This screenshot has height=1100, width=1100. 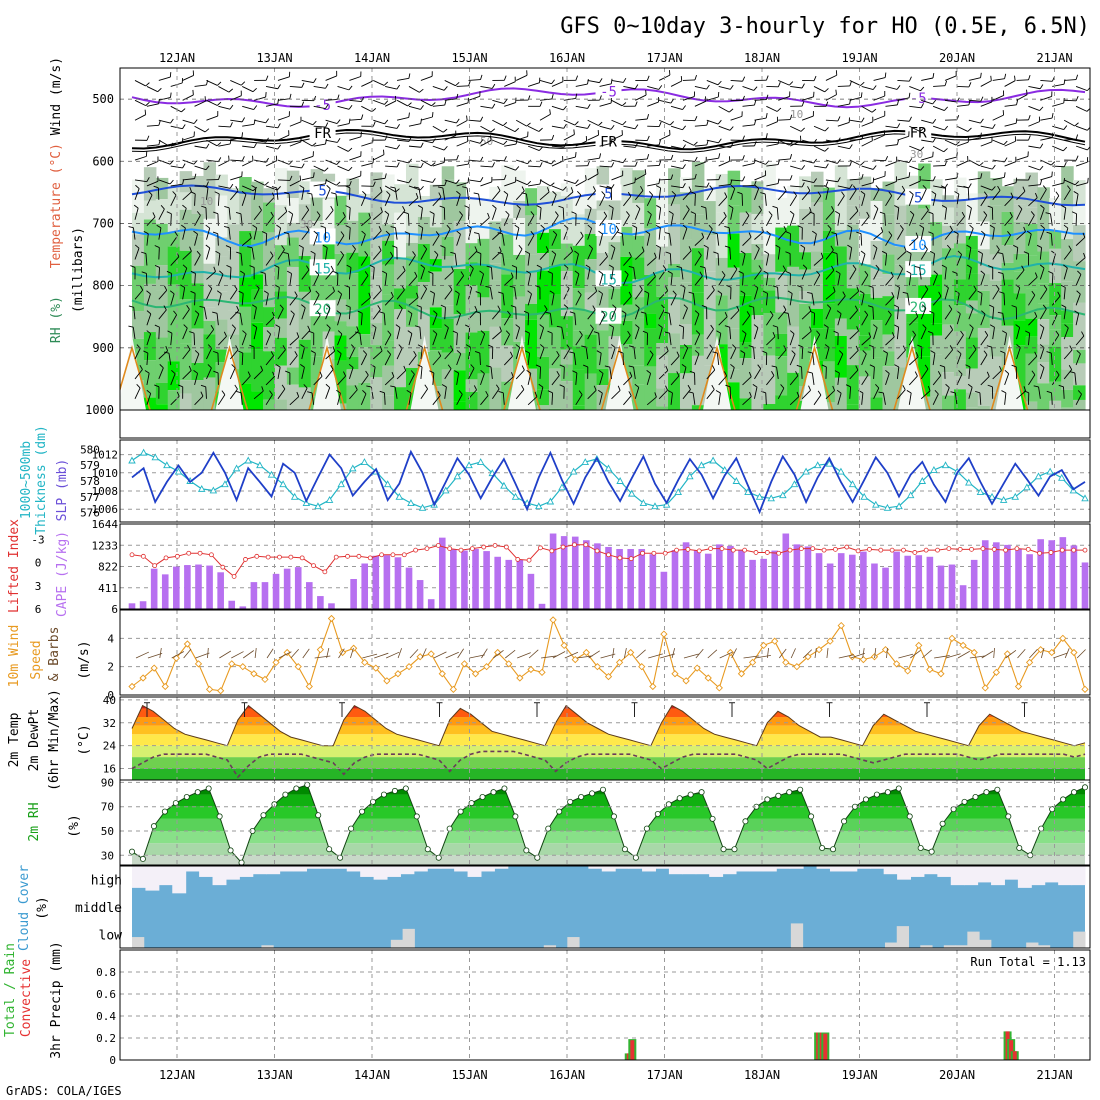 I want to click on wind-speed-point, so click(x=453, y=689).